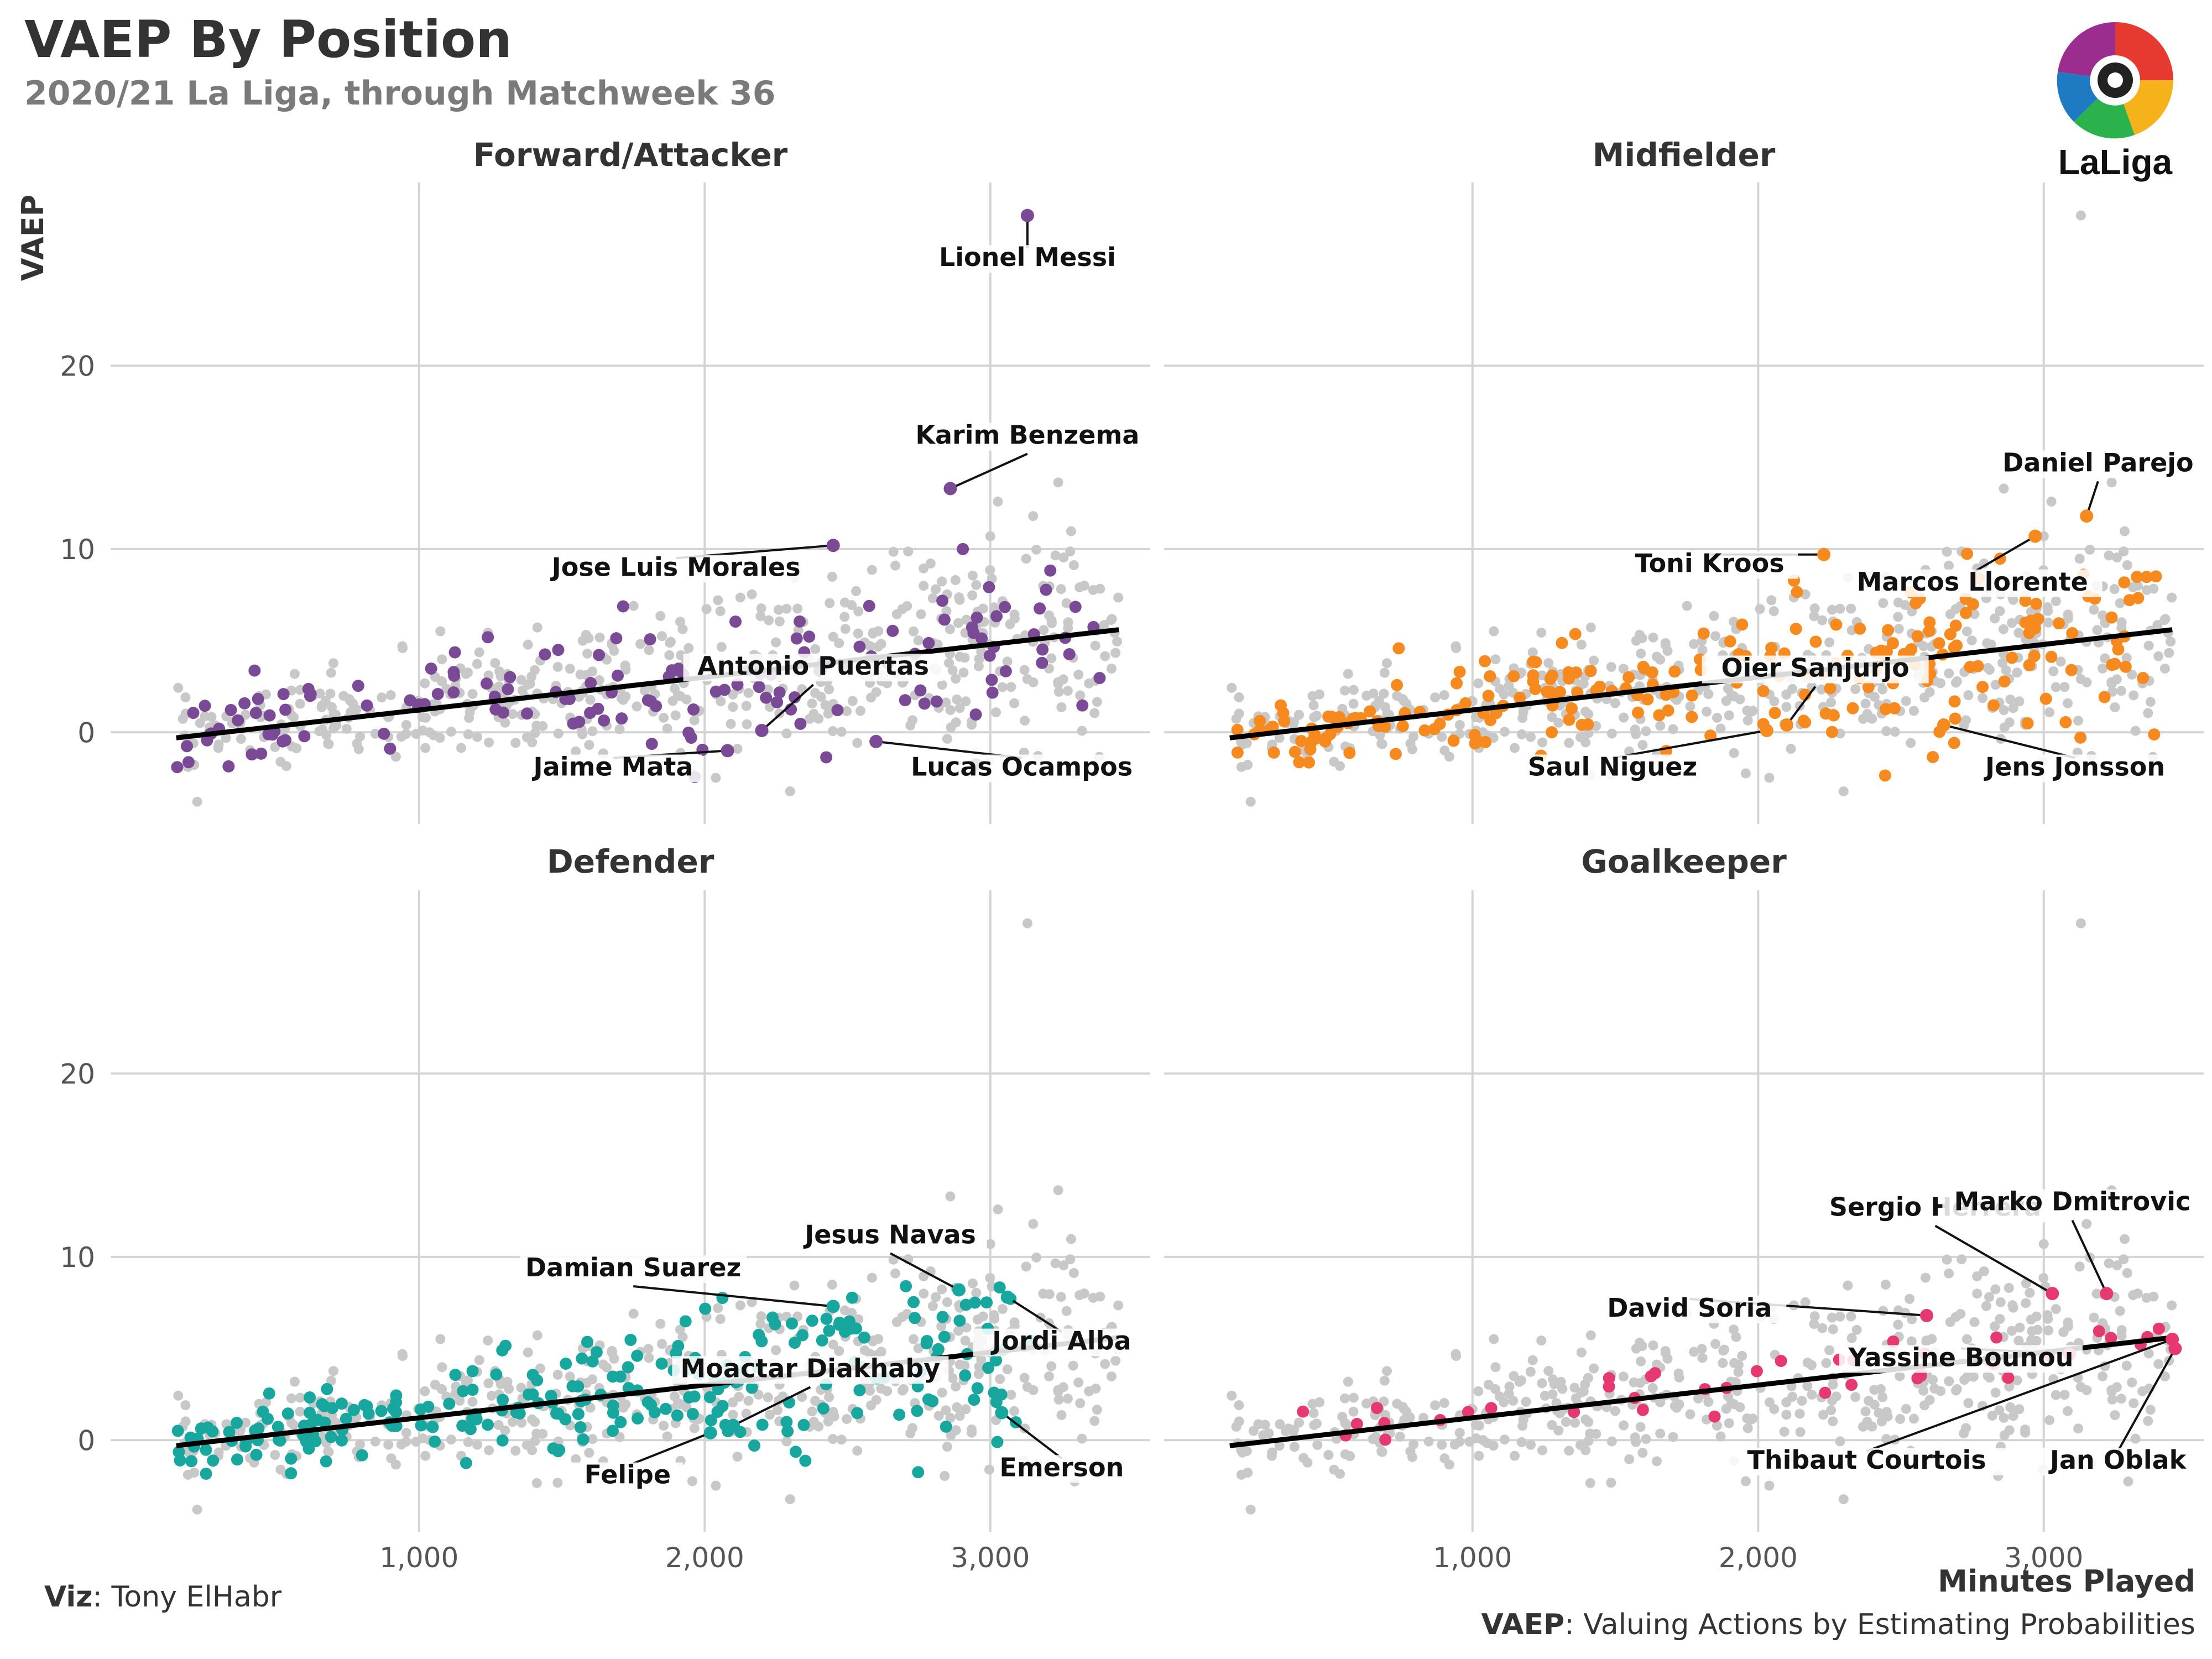  I want to click on player-label: Jan Oblak, so click(2118, 1460).